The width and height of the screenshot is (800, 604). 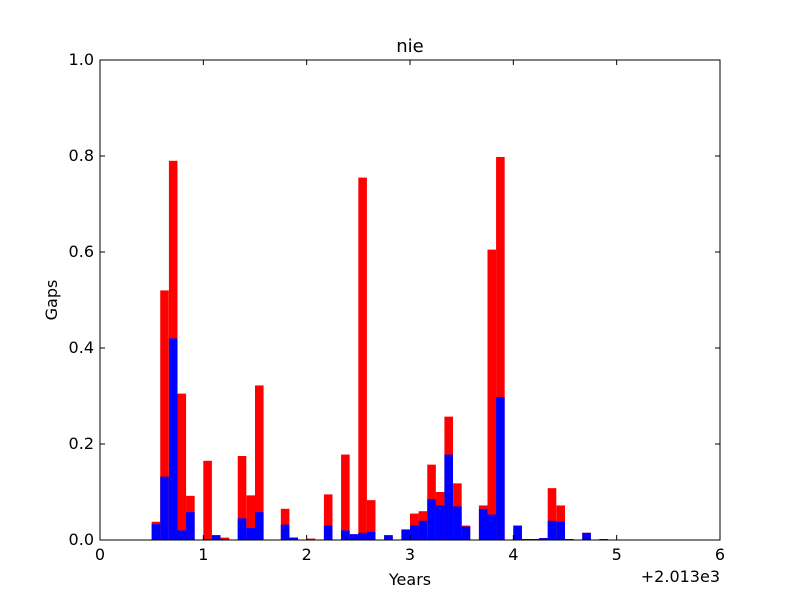 I want to click on x-tick-label: 2, so click(x=307, y=554).